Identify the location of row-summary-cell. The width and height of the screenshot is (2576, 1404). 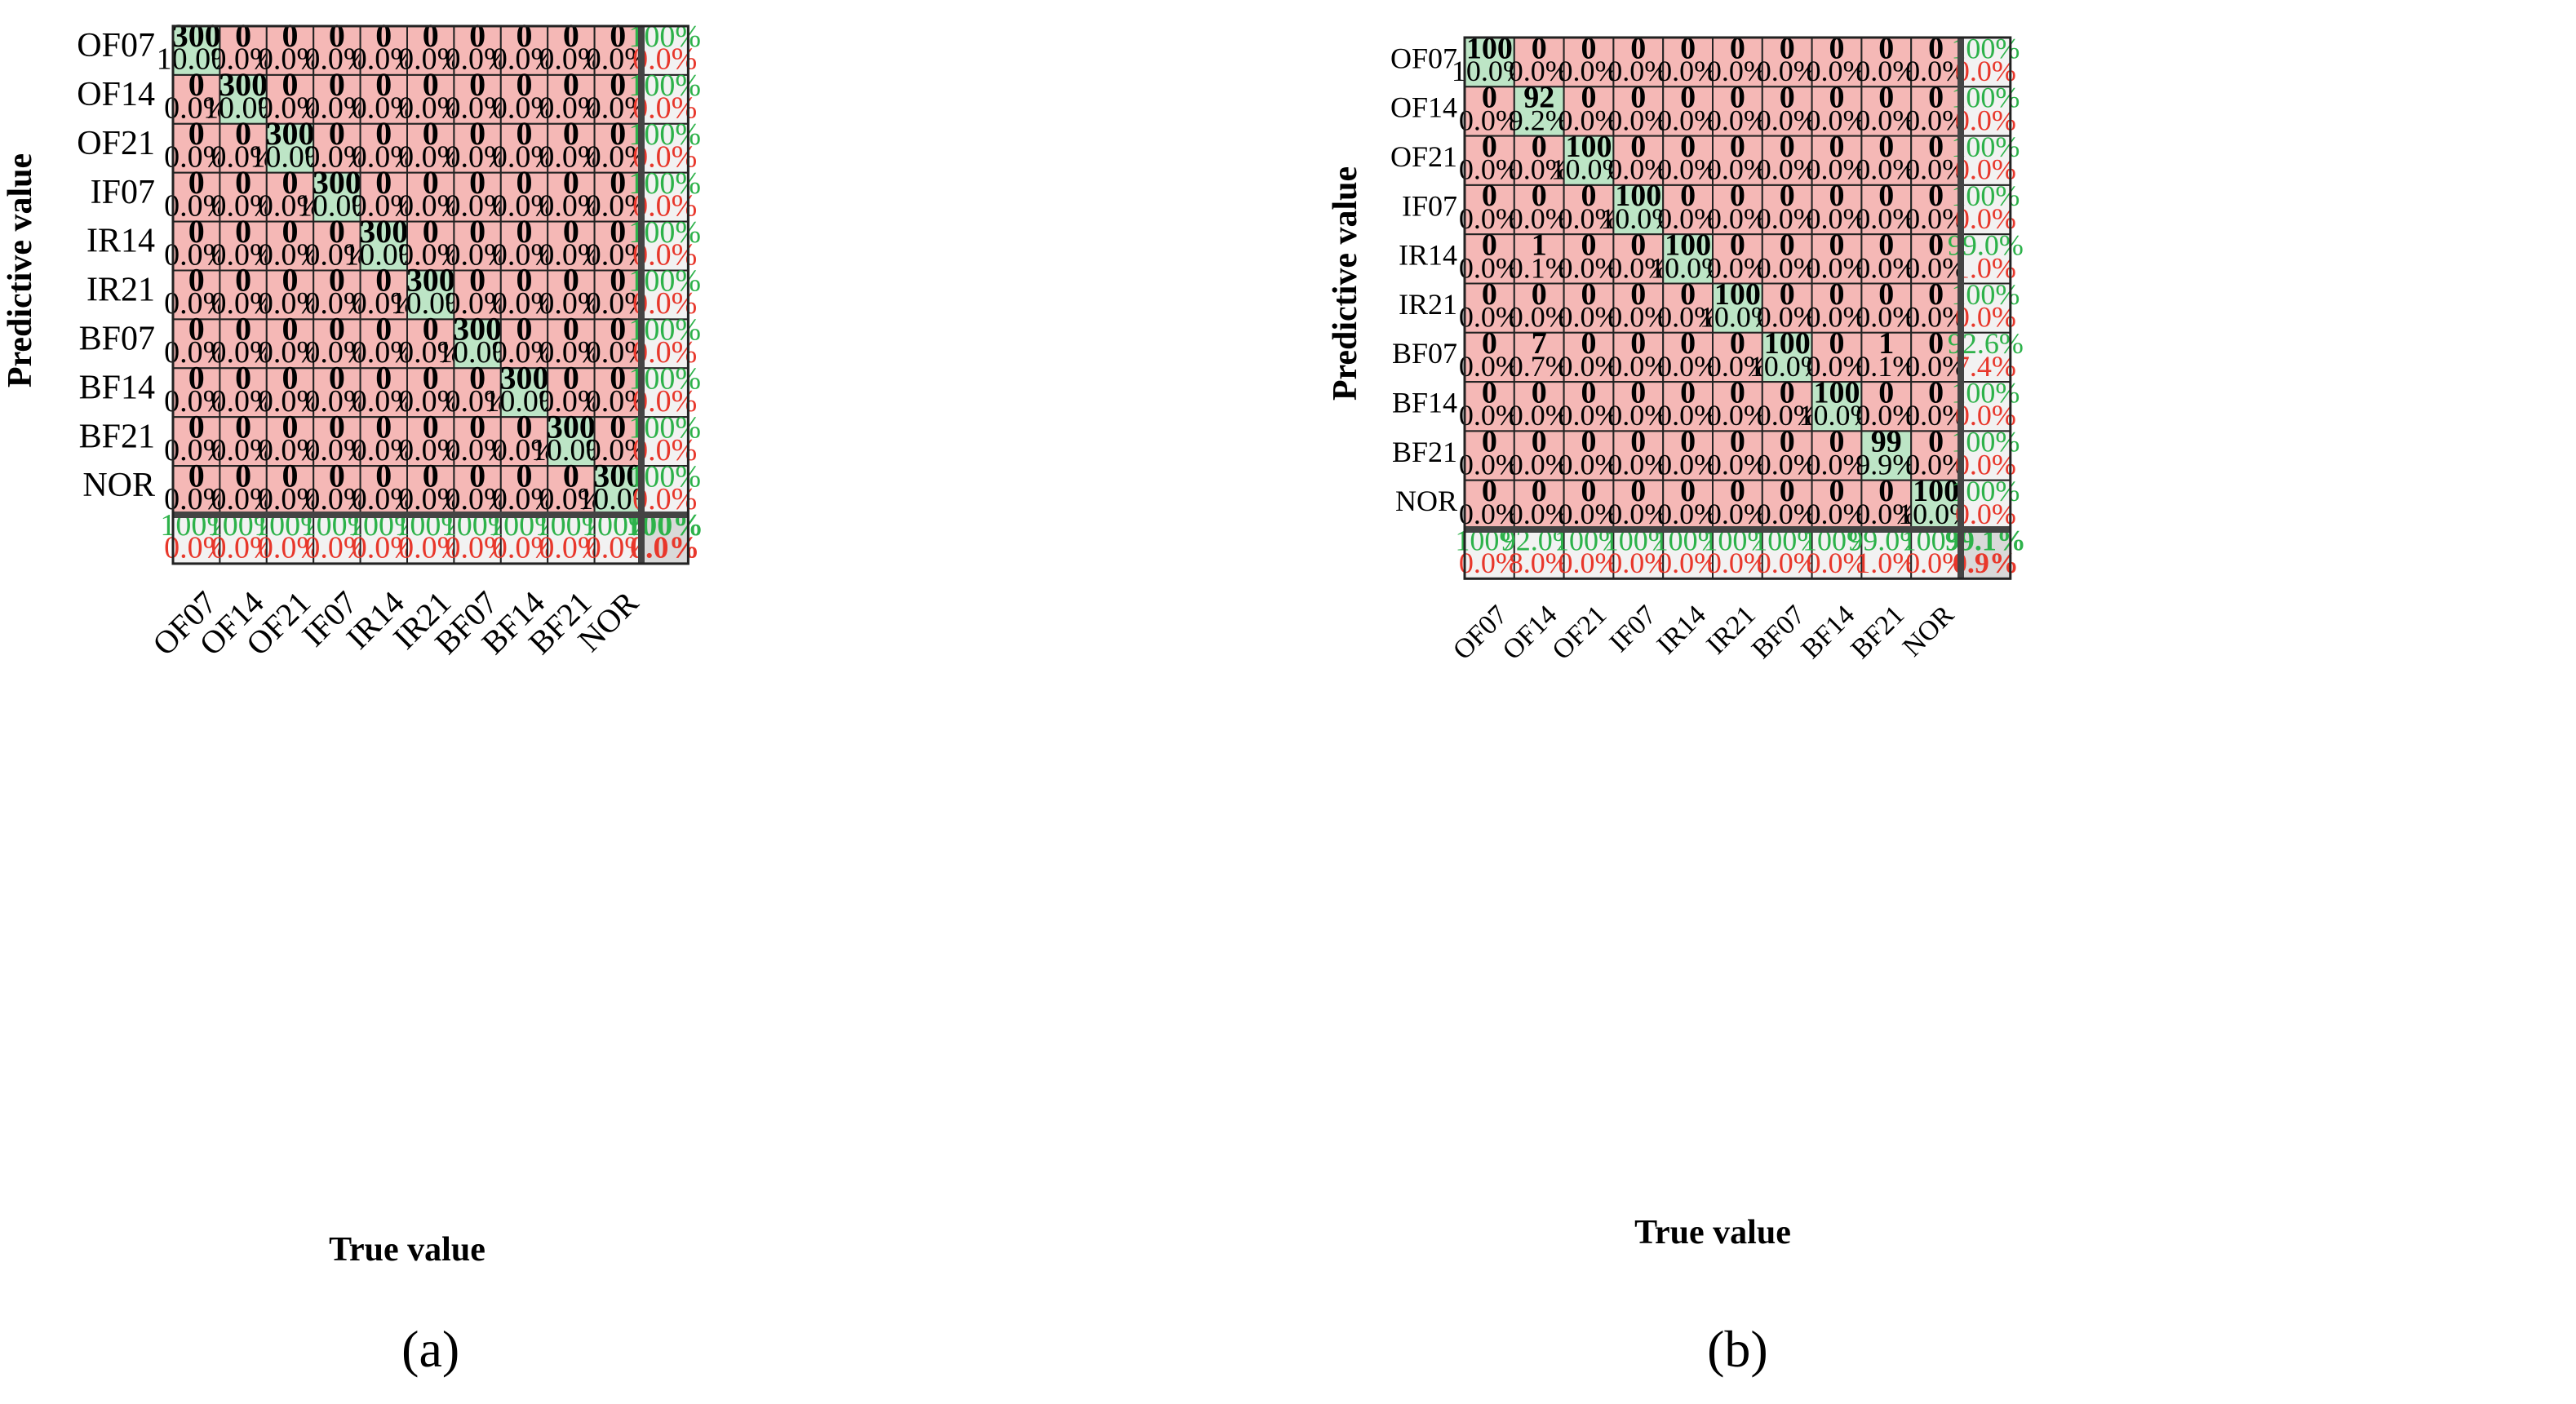
(1985, 160).